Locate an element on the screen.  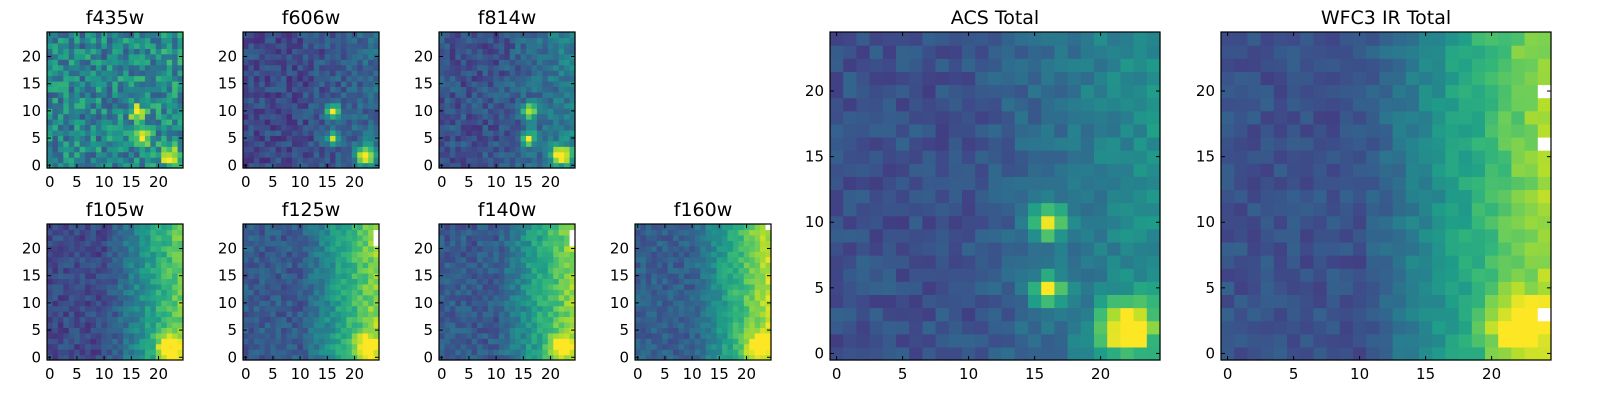
x-tick-label: 0 is located at coordinates (50, 374).